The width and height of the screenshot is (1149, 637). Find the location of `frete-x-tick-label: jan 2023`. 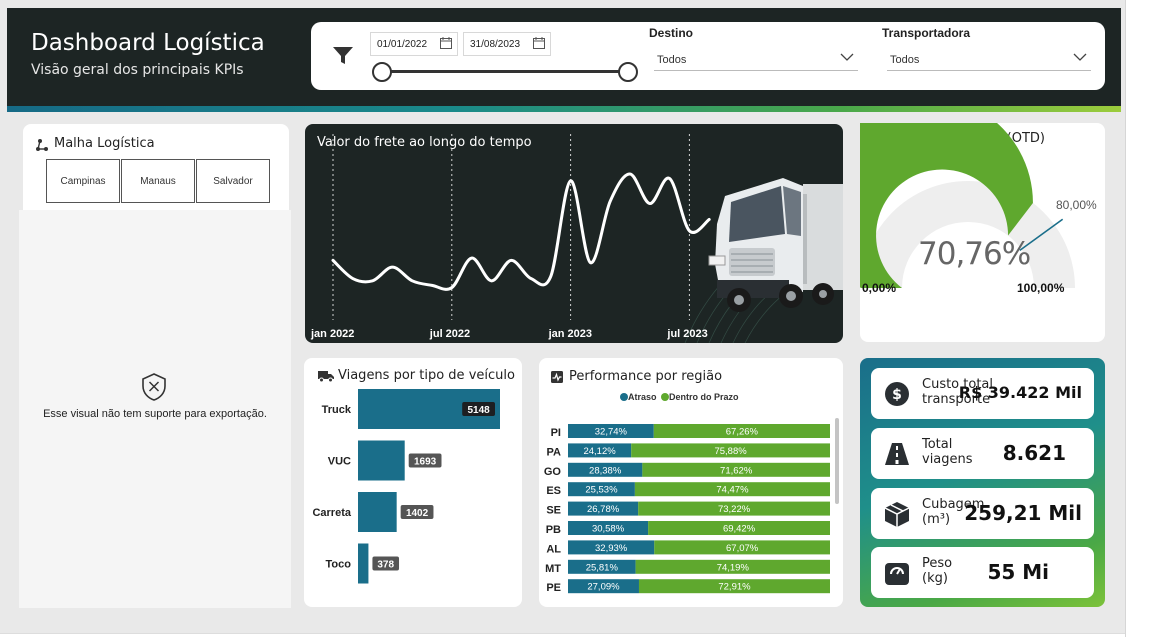

frete-x-tick-label: jan 2023 is located at coordinates (570, 334).